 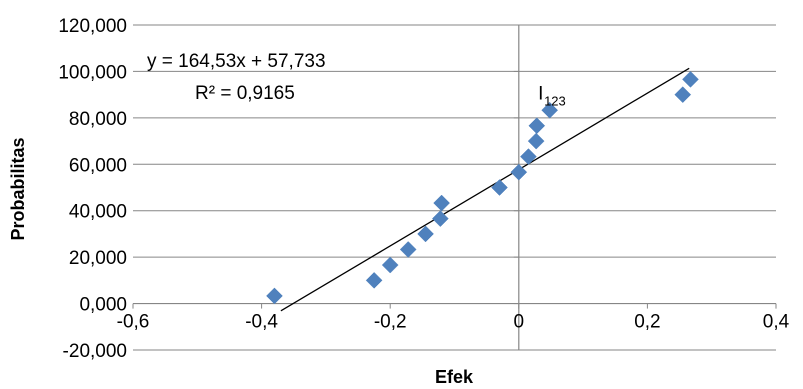 I want to click on x-tick-label: -0,4, so click(x=261, y=322).